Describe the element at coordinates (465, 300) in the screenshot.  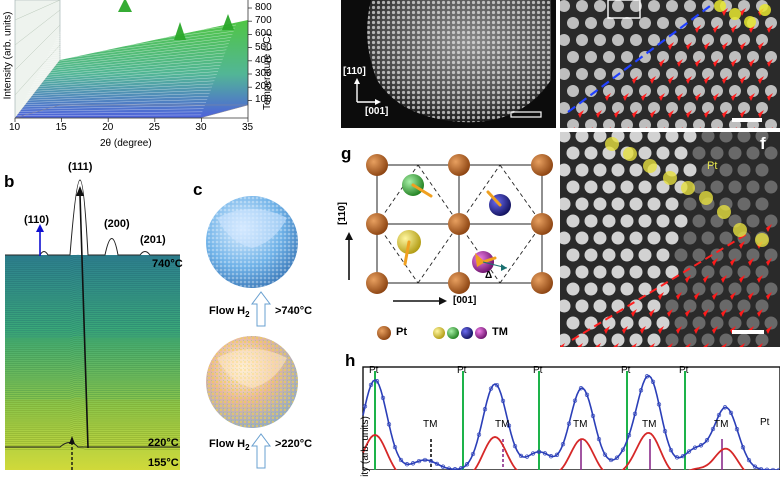
I see `g-dir-horizontal: [001]` at that location.